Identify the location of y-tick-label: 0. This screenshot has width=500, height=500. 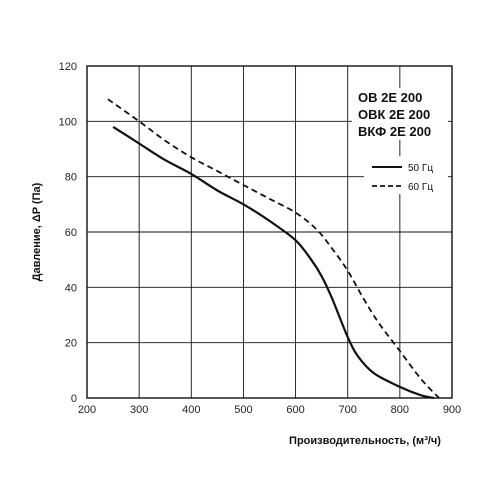
(74, 399).